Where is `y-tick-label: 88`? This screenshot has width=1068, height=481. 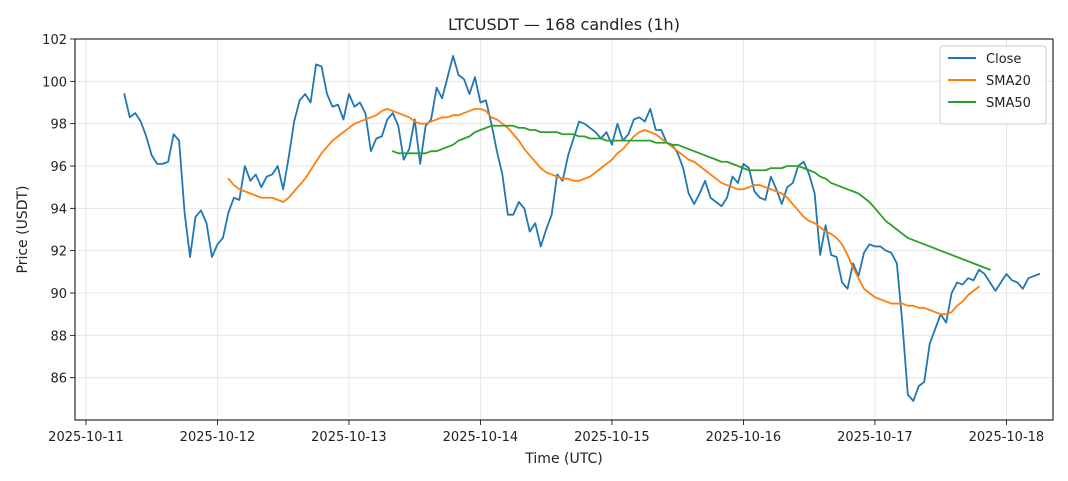
y-tick-label: 88 is located at coordinates (58, 336).